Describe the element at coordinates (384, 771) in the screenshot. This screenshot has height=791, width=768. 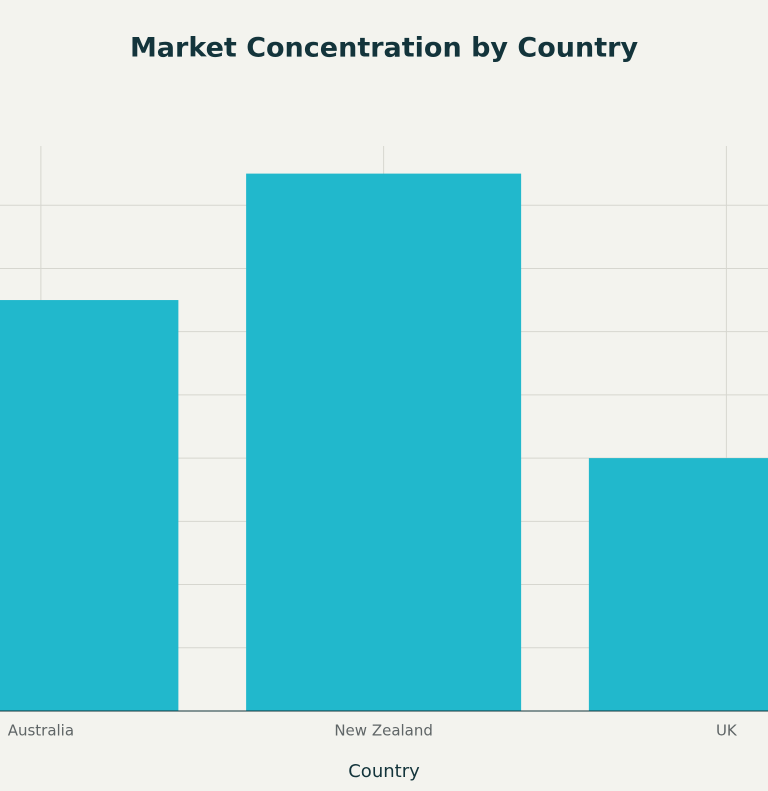
I see `x-axis-title: Country` at that location.